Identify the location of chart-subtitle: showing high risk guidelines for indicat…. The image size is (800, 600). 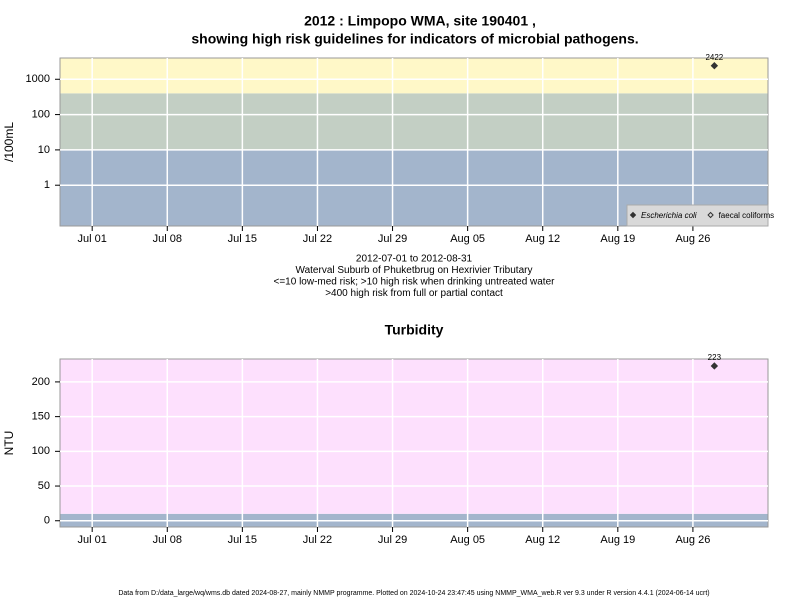
(414, 39).